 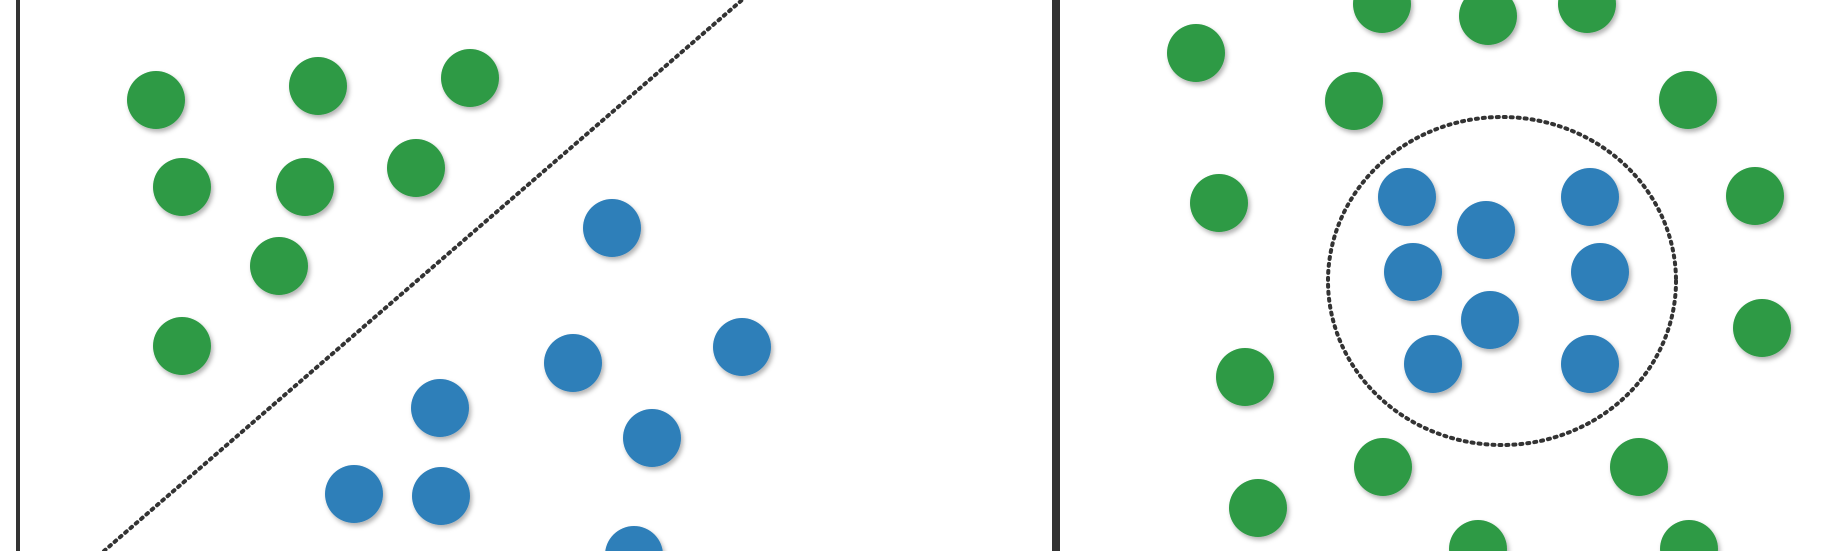 What do you see at coordinates (1502, 281) in the screenshot?
I see `nonlinear-decision-boundary` at bounding box center [1502, 281].